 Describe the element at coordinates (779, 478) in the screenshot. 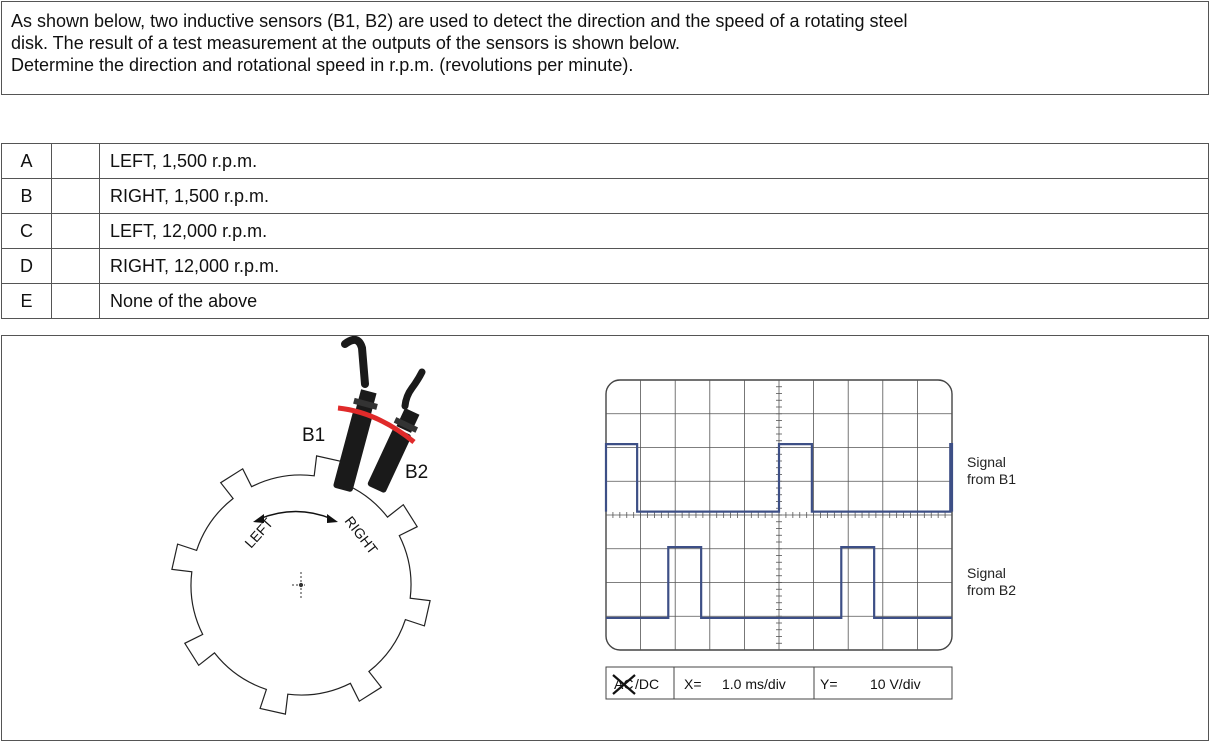

I see `trace-signal-b1` at that location.